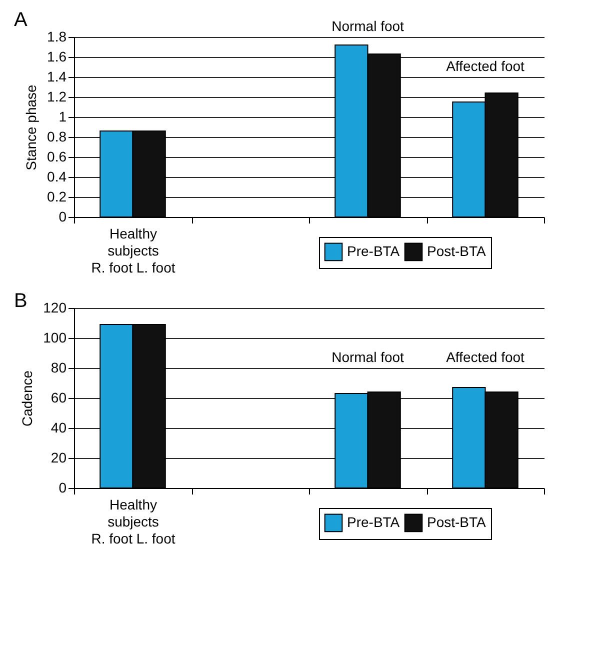 The width and height of the screenshot is (589, 646). I want to click on y-tick-label: 0.6, so click(57, 156).